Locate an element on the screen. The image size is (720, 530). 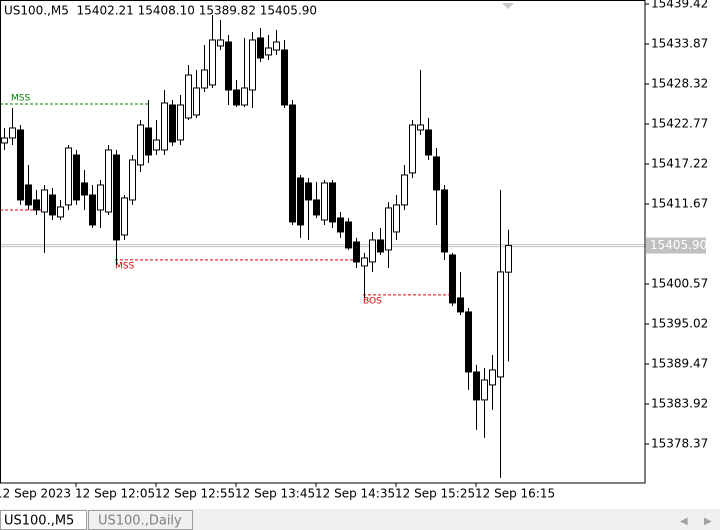
scroll-right: ▶ is located at coordinates (708, 521).